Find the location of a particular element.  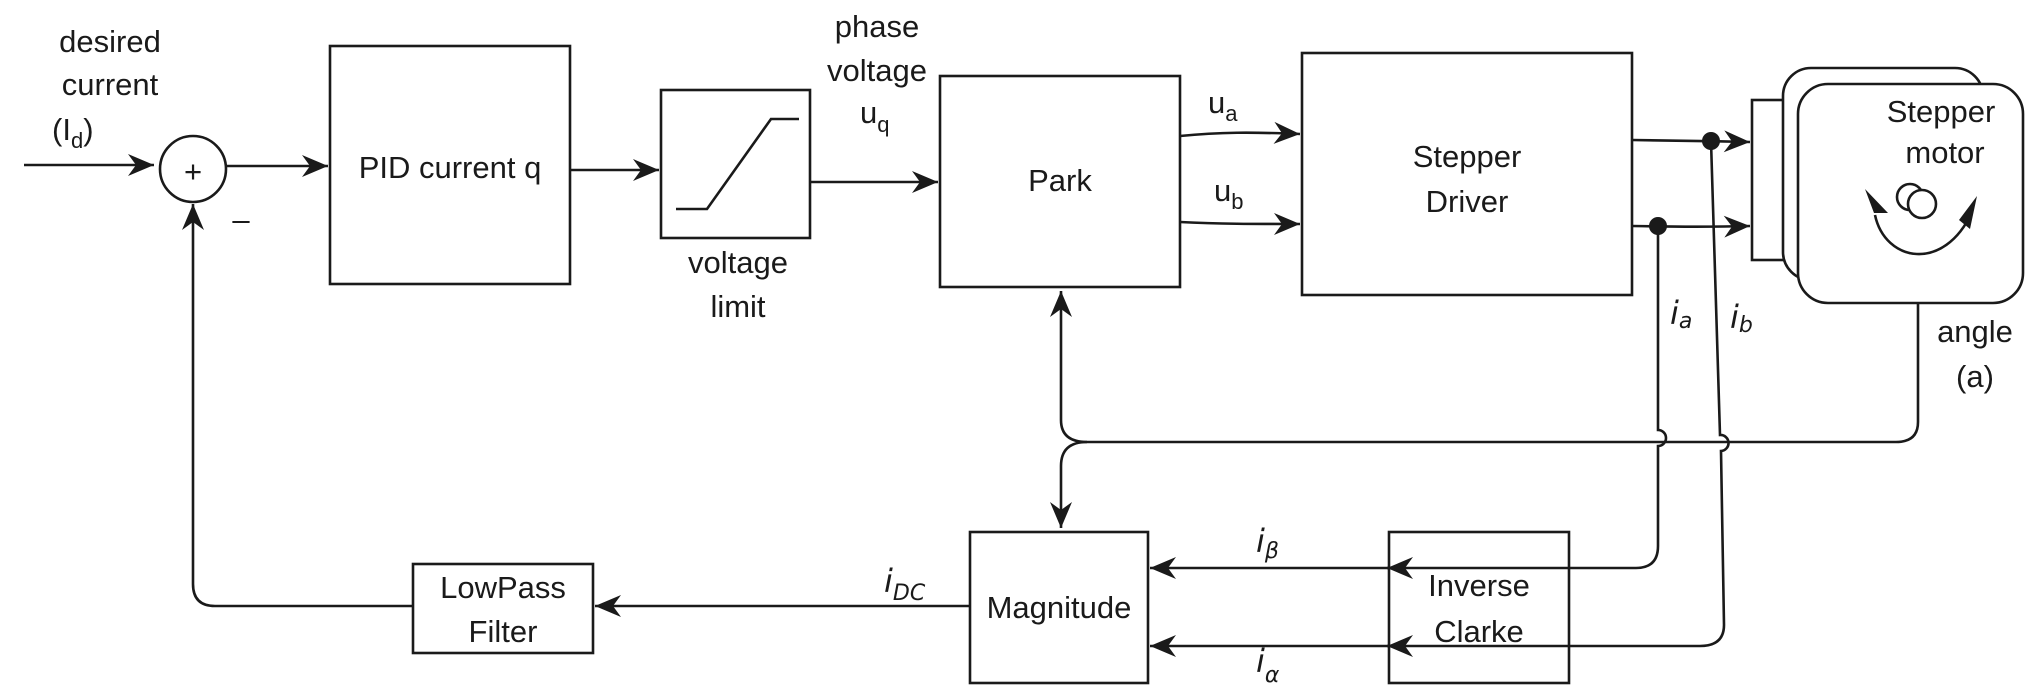

voltage-limit-block is located at coordinates (735, 164).